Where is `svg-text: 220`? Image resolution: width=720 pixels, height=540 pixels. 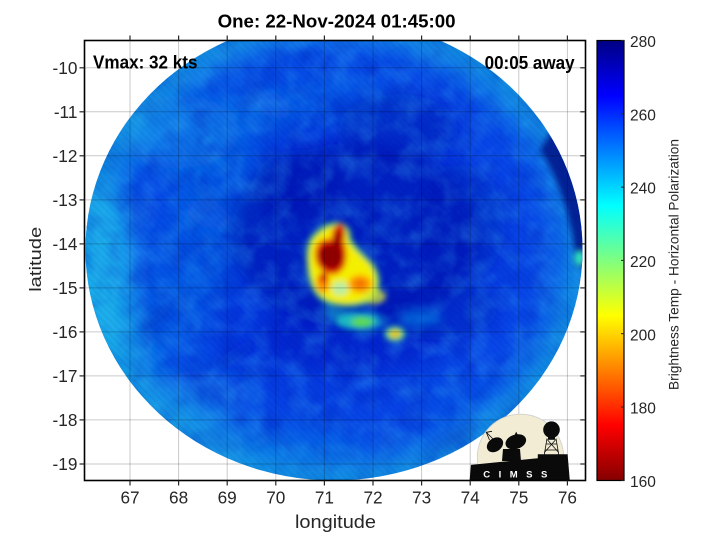 svg-text: 220 is located at coordinates (643, 262).